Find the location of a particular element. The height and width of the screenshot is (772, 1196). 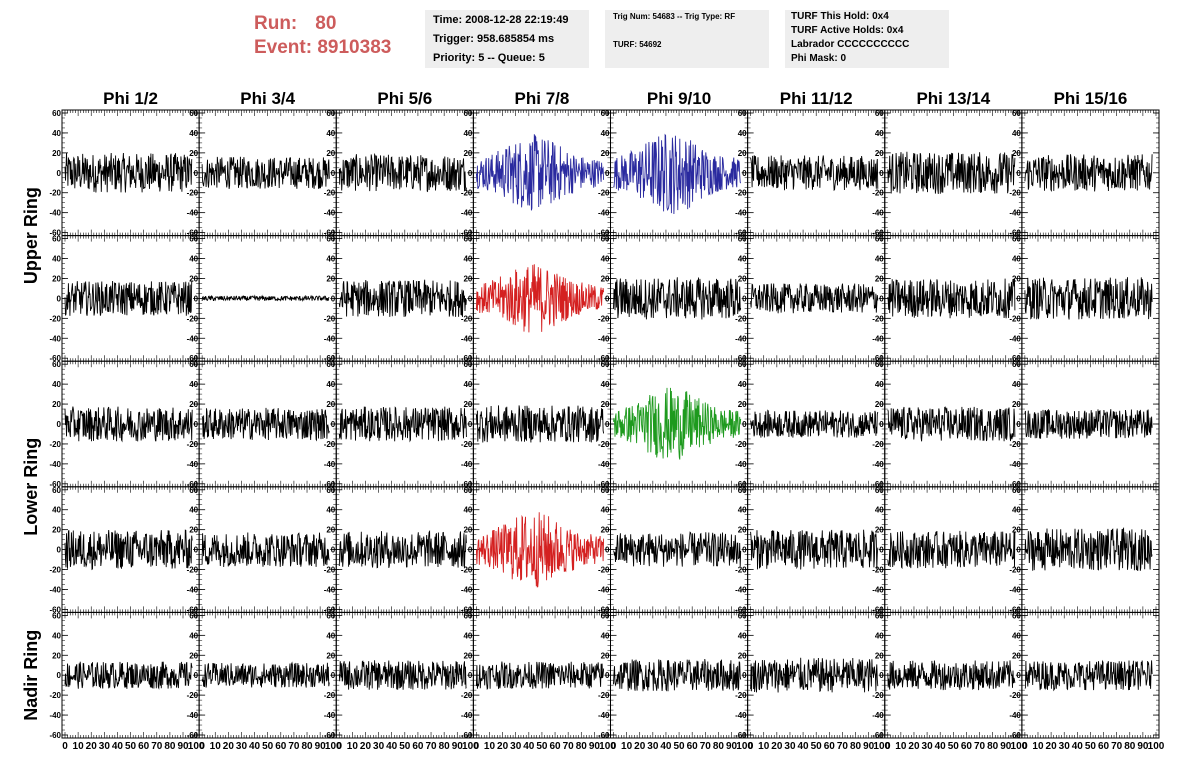

run-event-block: Run: 80 Event: 8910383 is located at coordinates (322, 36).